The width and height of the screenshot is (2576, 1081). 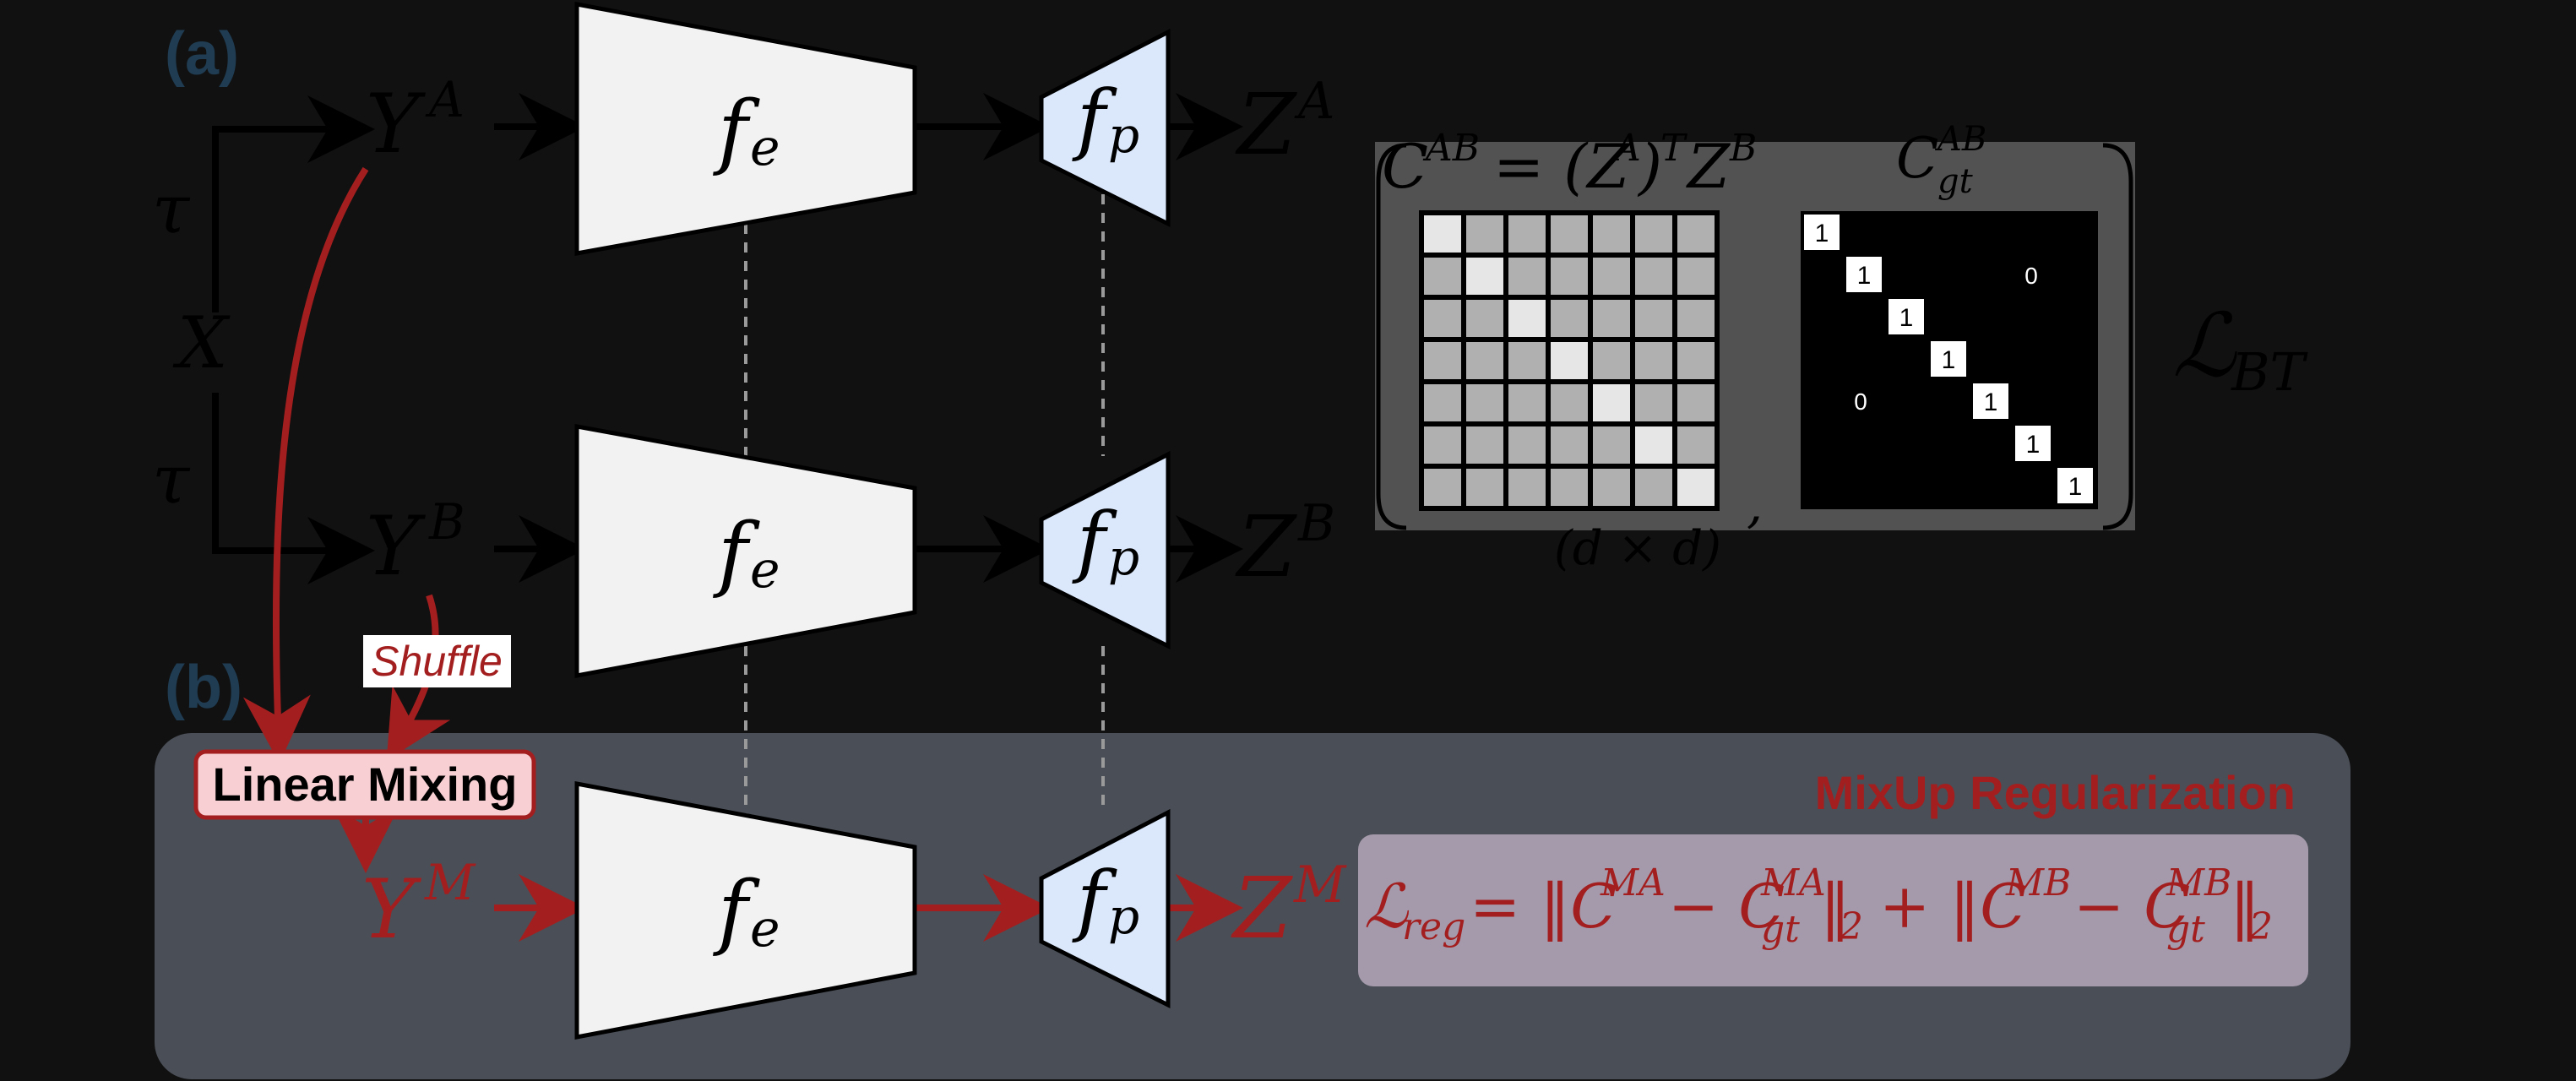 I want to click on reg-plus: + ‖C, so click(x=1952, y=906).